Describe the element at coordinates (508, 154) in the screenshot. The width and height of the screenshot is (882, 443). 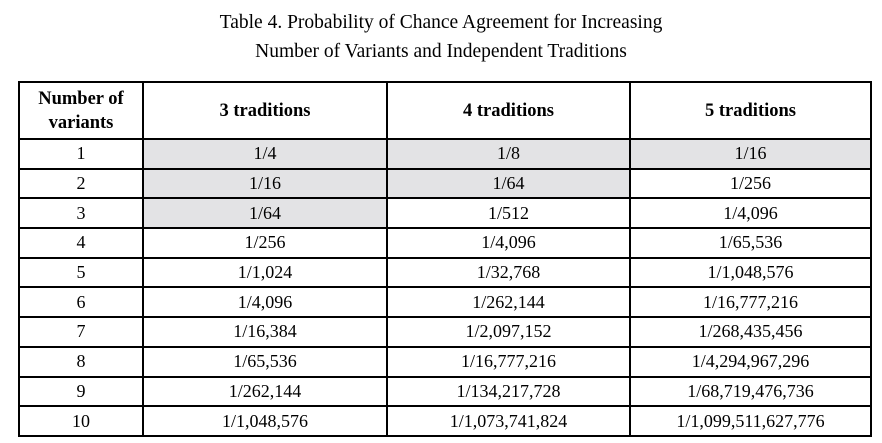
I see `probability-cell: 1/8` at that location.